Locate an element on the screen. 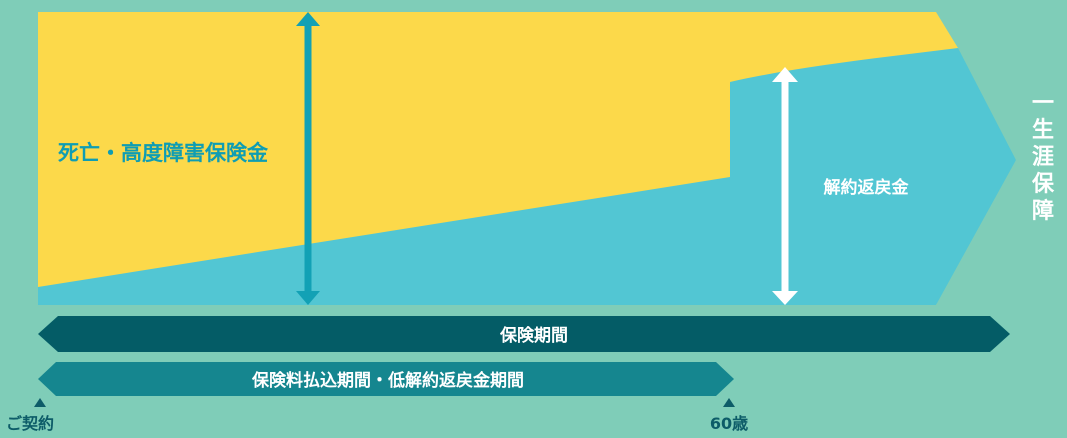 The image size is (1067, 438). premium-payment-period-label: 保険料払込期間・低解約返戻金期間 is located at coordinates (387, 380).